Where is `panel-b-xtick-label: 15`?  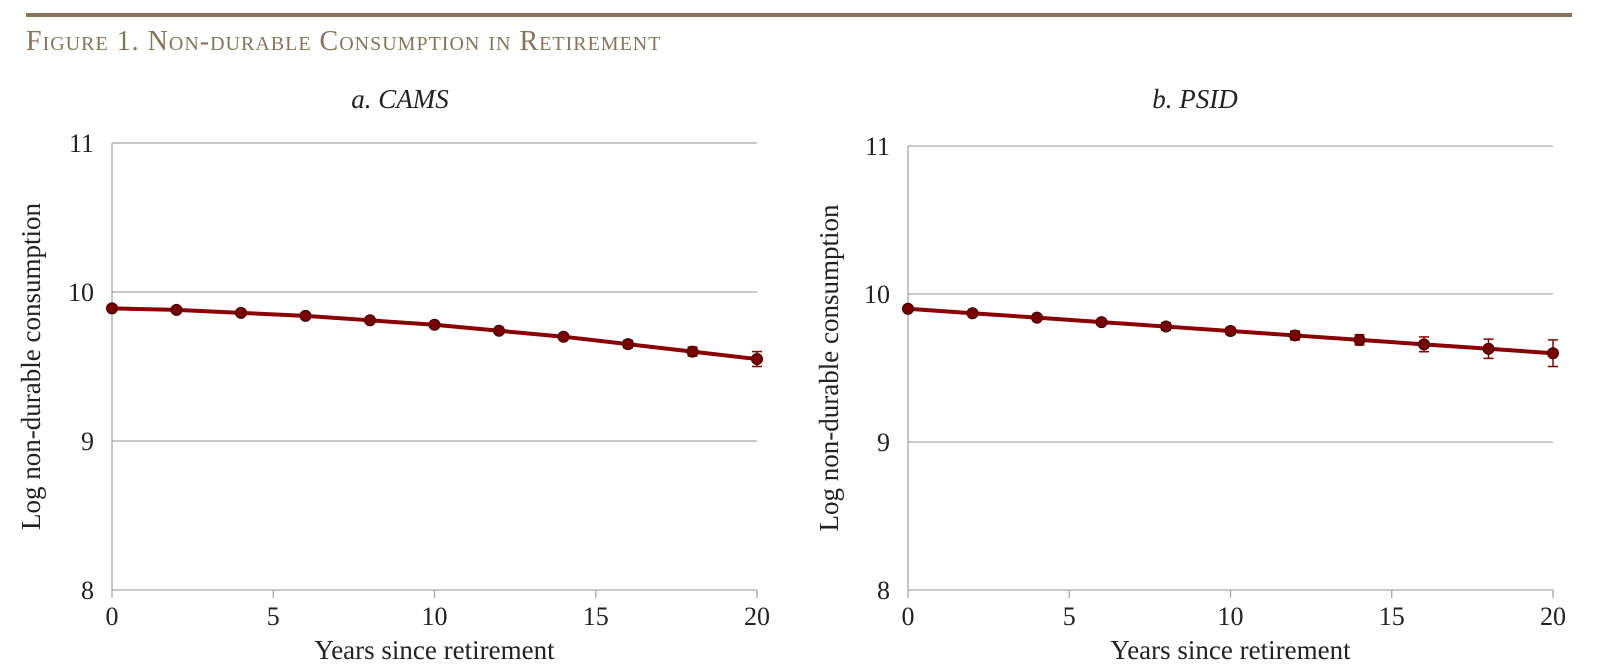 panel-b-xtick-label: 15 is located at coordinates (1392, 616).